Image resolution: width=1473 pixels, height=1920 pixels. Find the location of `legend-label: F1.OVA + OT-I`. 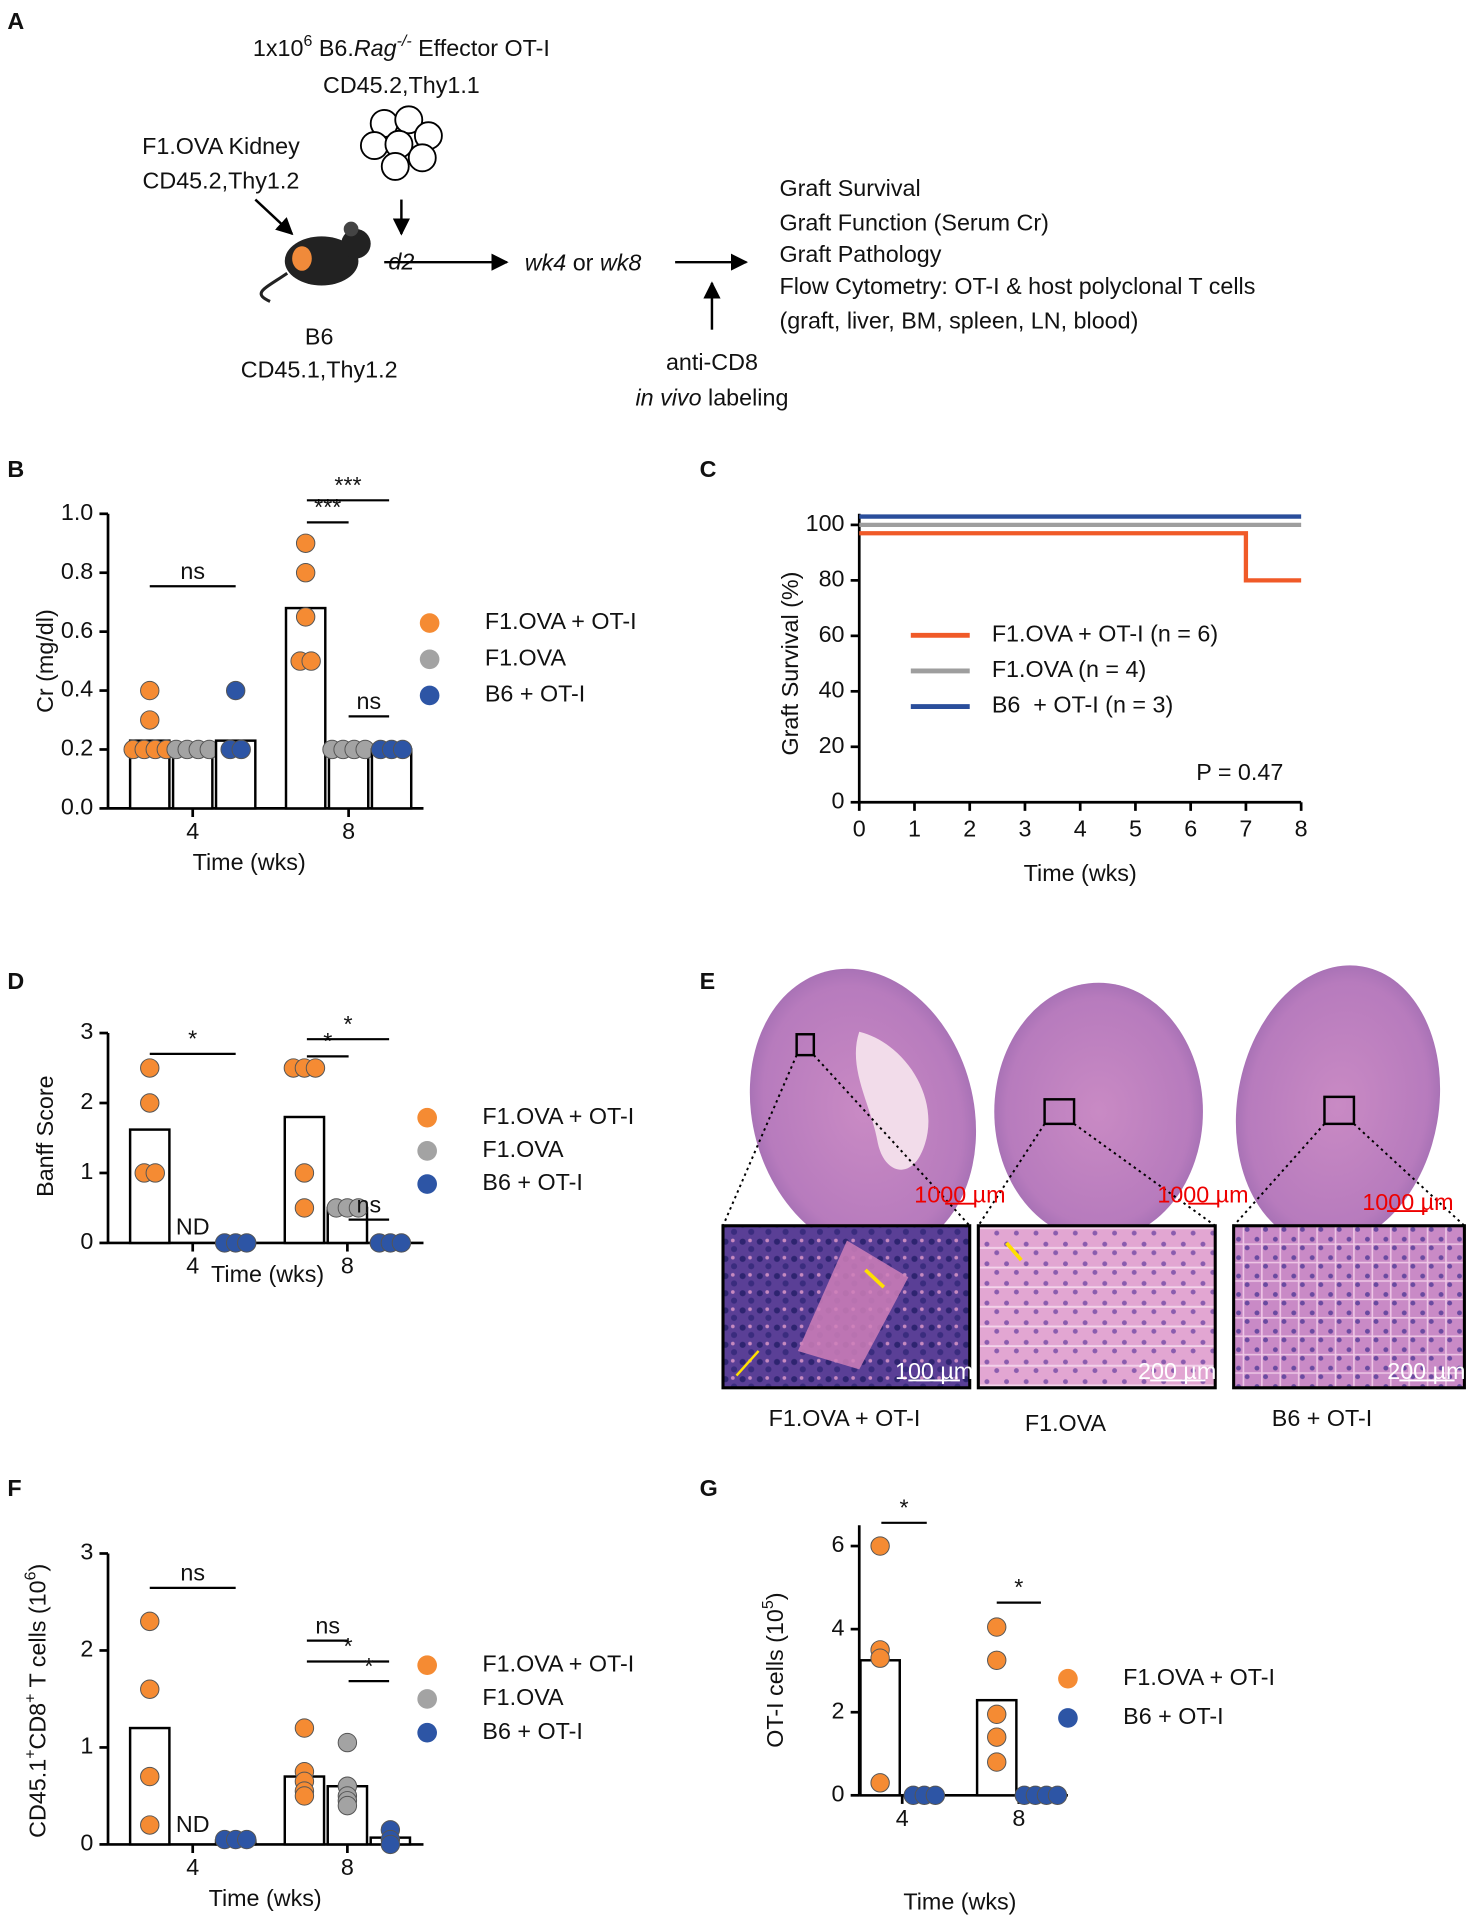

legend-label: F1.OVA + OT-I is located at coordinates (561, 621).